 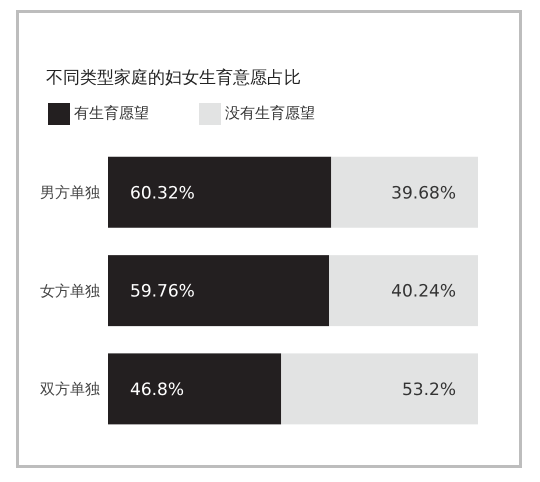 I want to click on legend-label: 没有生育愿望, so click(x=270, y=113).